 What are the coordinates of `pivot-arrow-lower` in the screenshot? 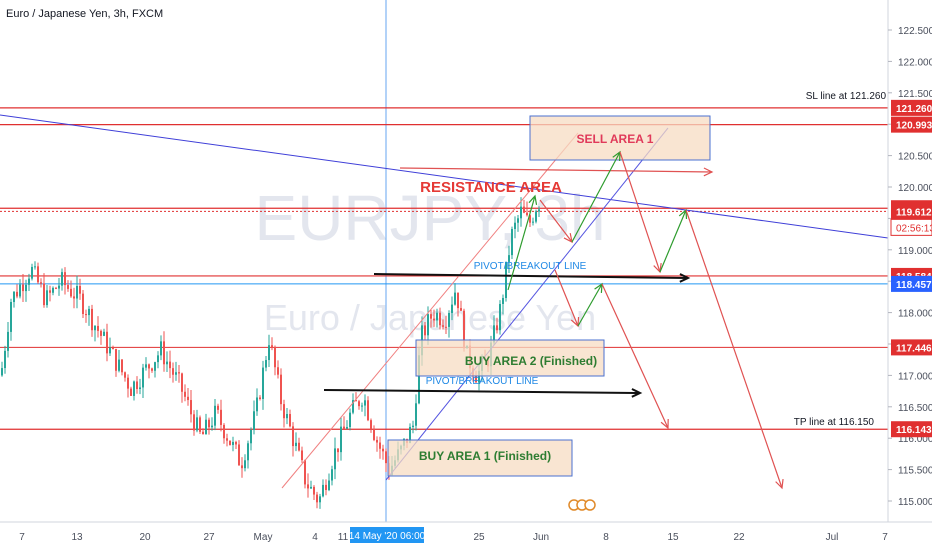 It's located at (482, 391).